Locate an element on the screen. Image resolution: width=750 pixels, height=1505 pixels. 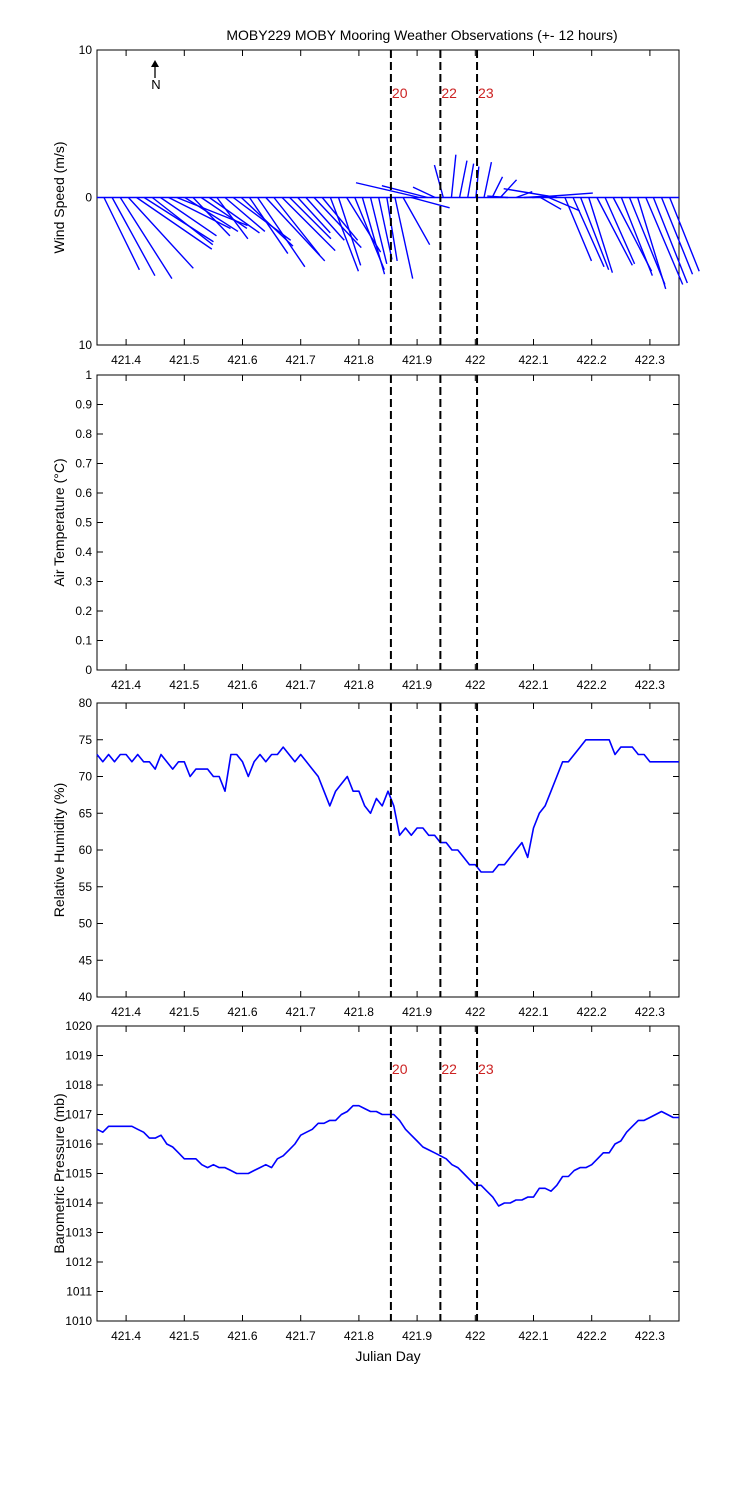
marker-label: 20 is located at coordinates (400, 1069).